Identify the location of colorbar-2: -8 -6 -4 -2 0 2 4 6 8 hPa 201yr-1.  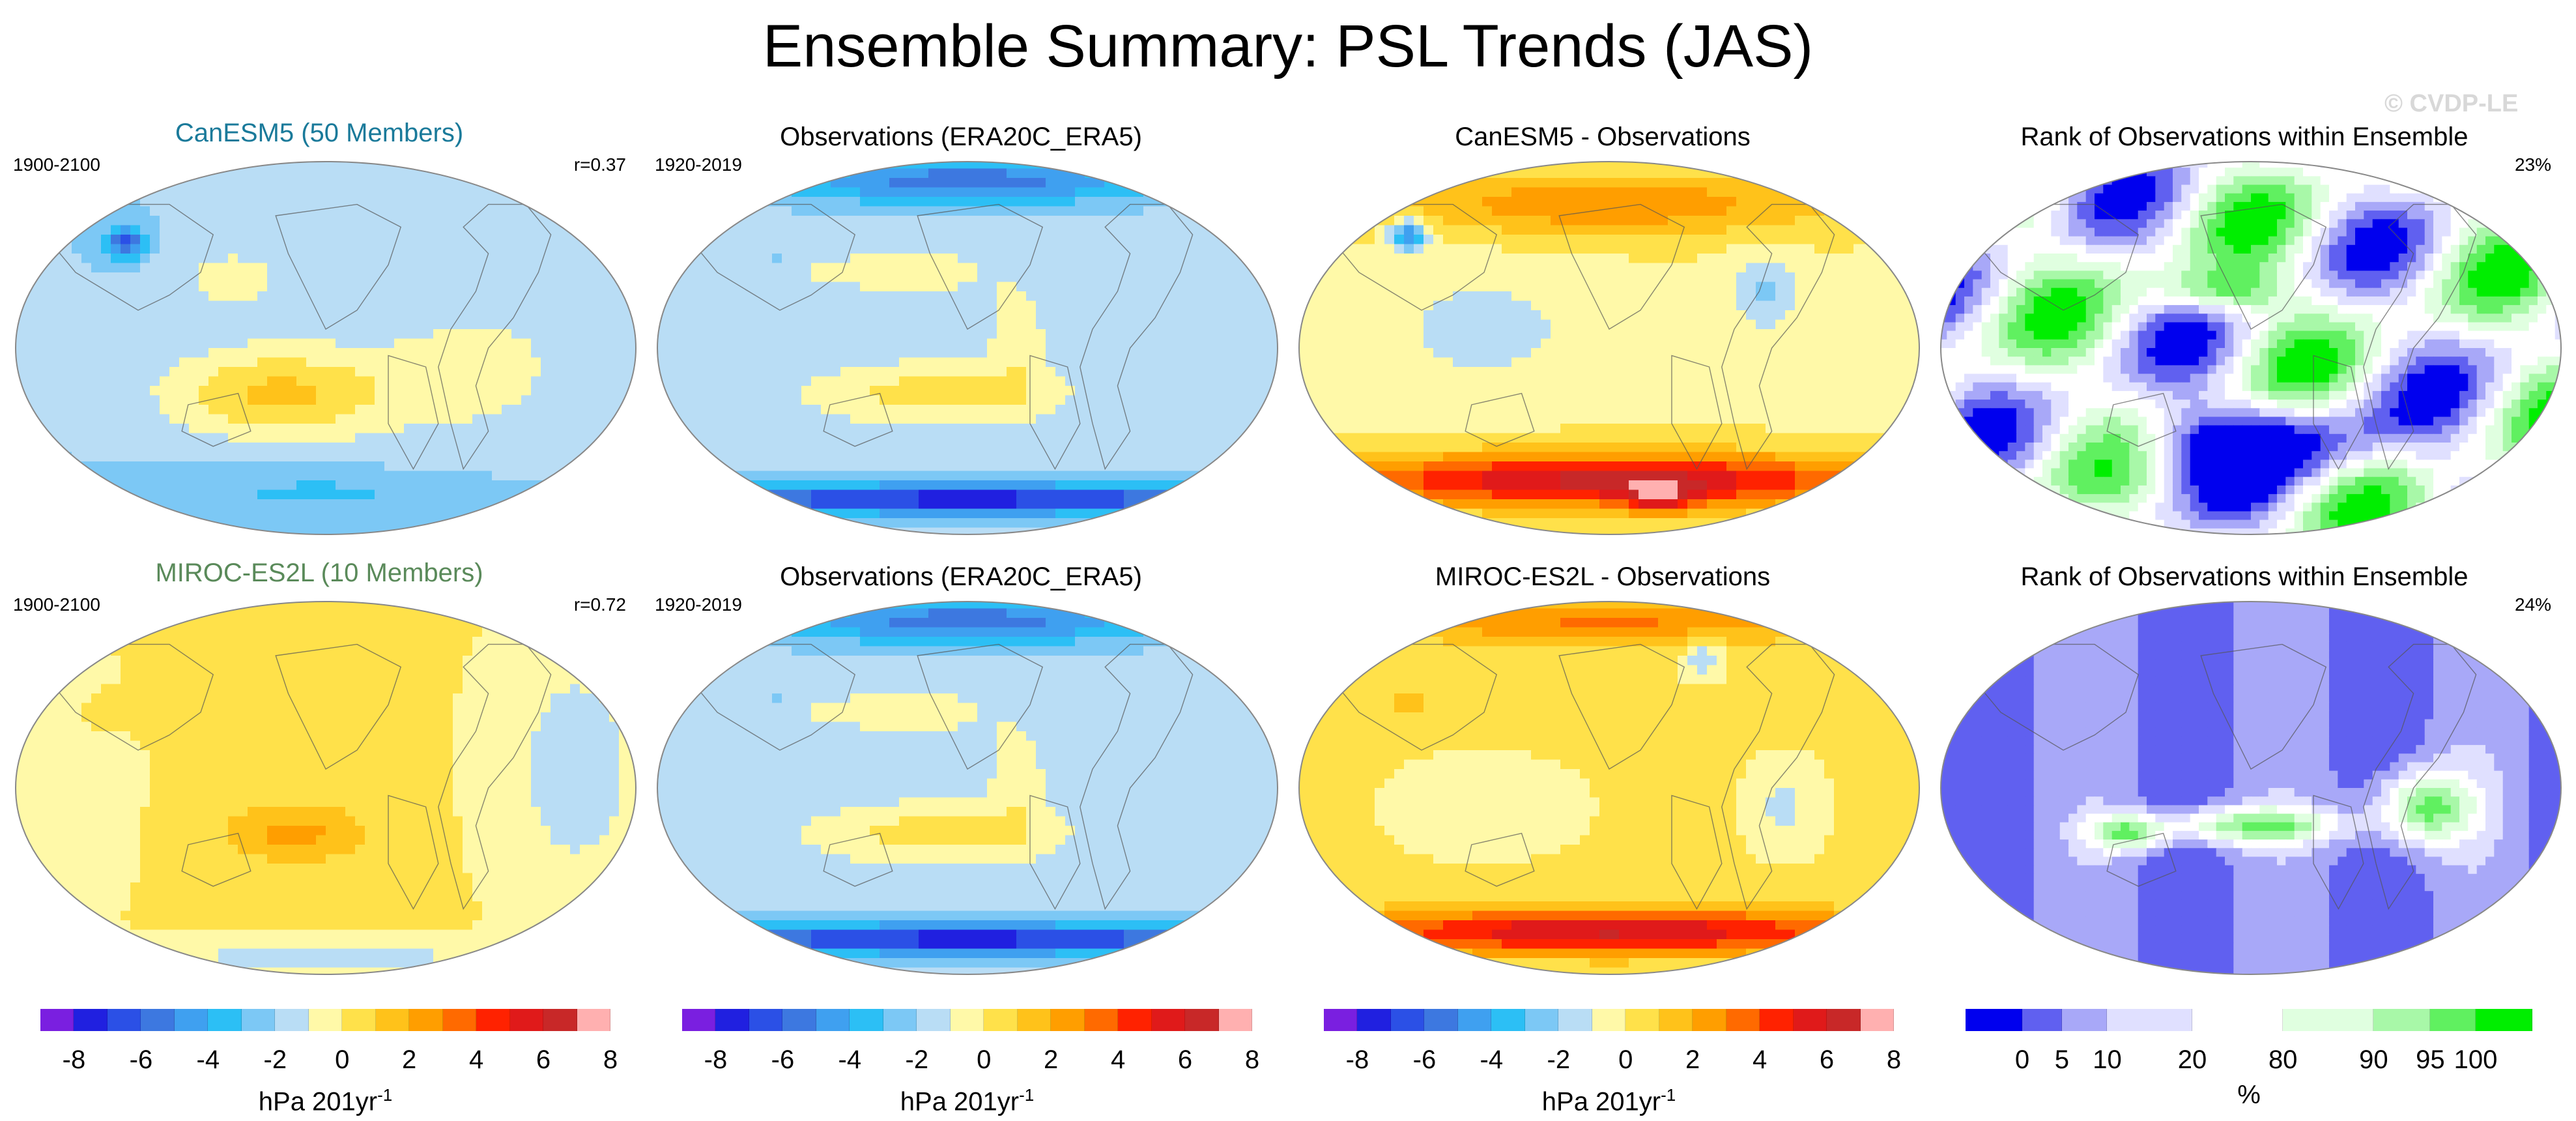
(970, 1062).